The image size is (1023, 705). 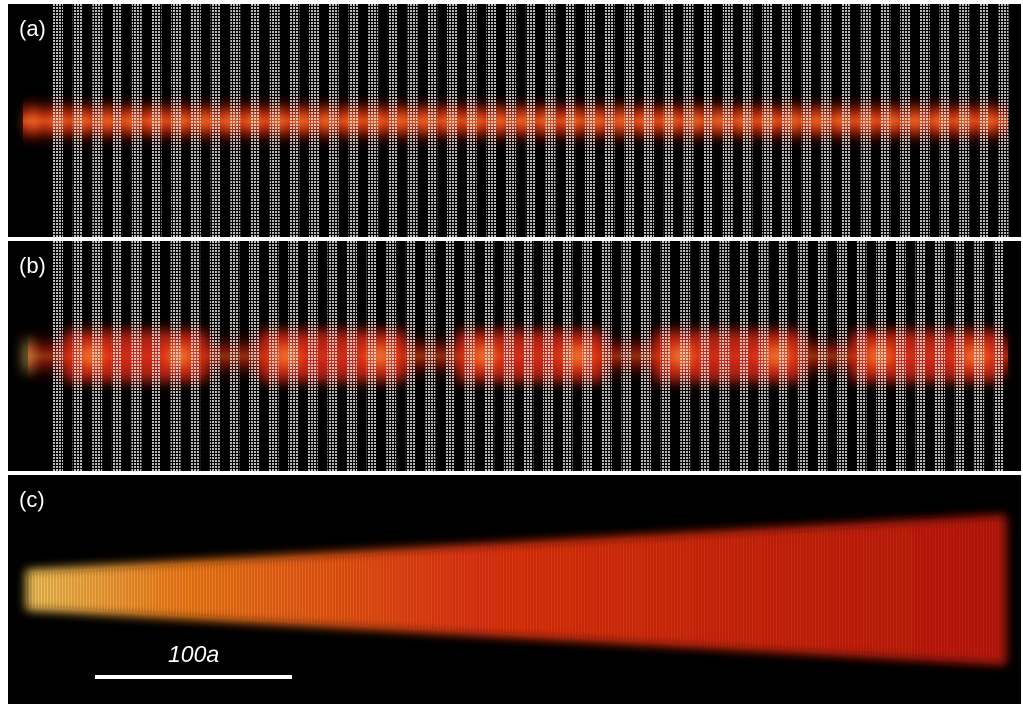 What do you see at coordinates (32, 499) in the screenshot?
I see `panel-label-c: (c)` at bounding box center [32, 499].